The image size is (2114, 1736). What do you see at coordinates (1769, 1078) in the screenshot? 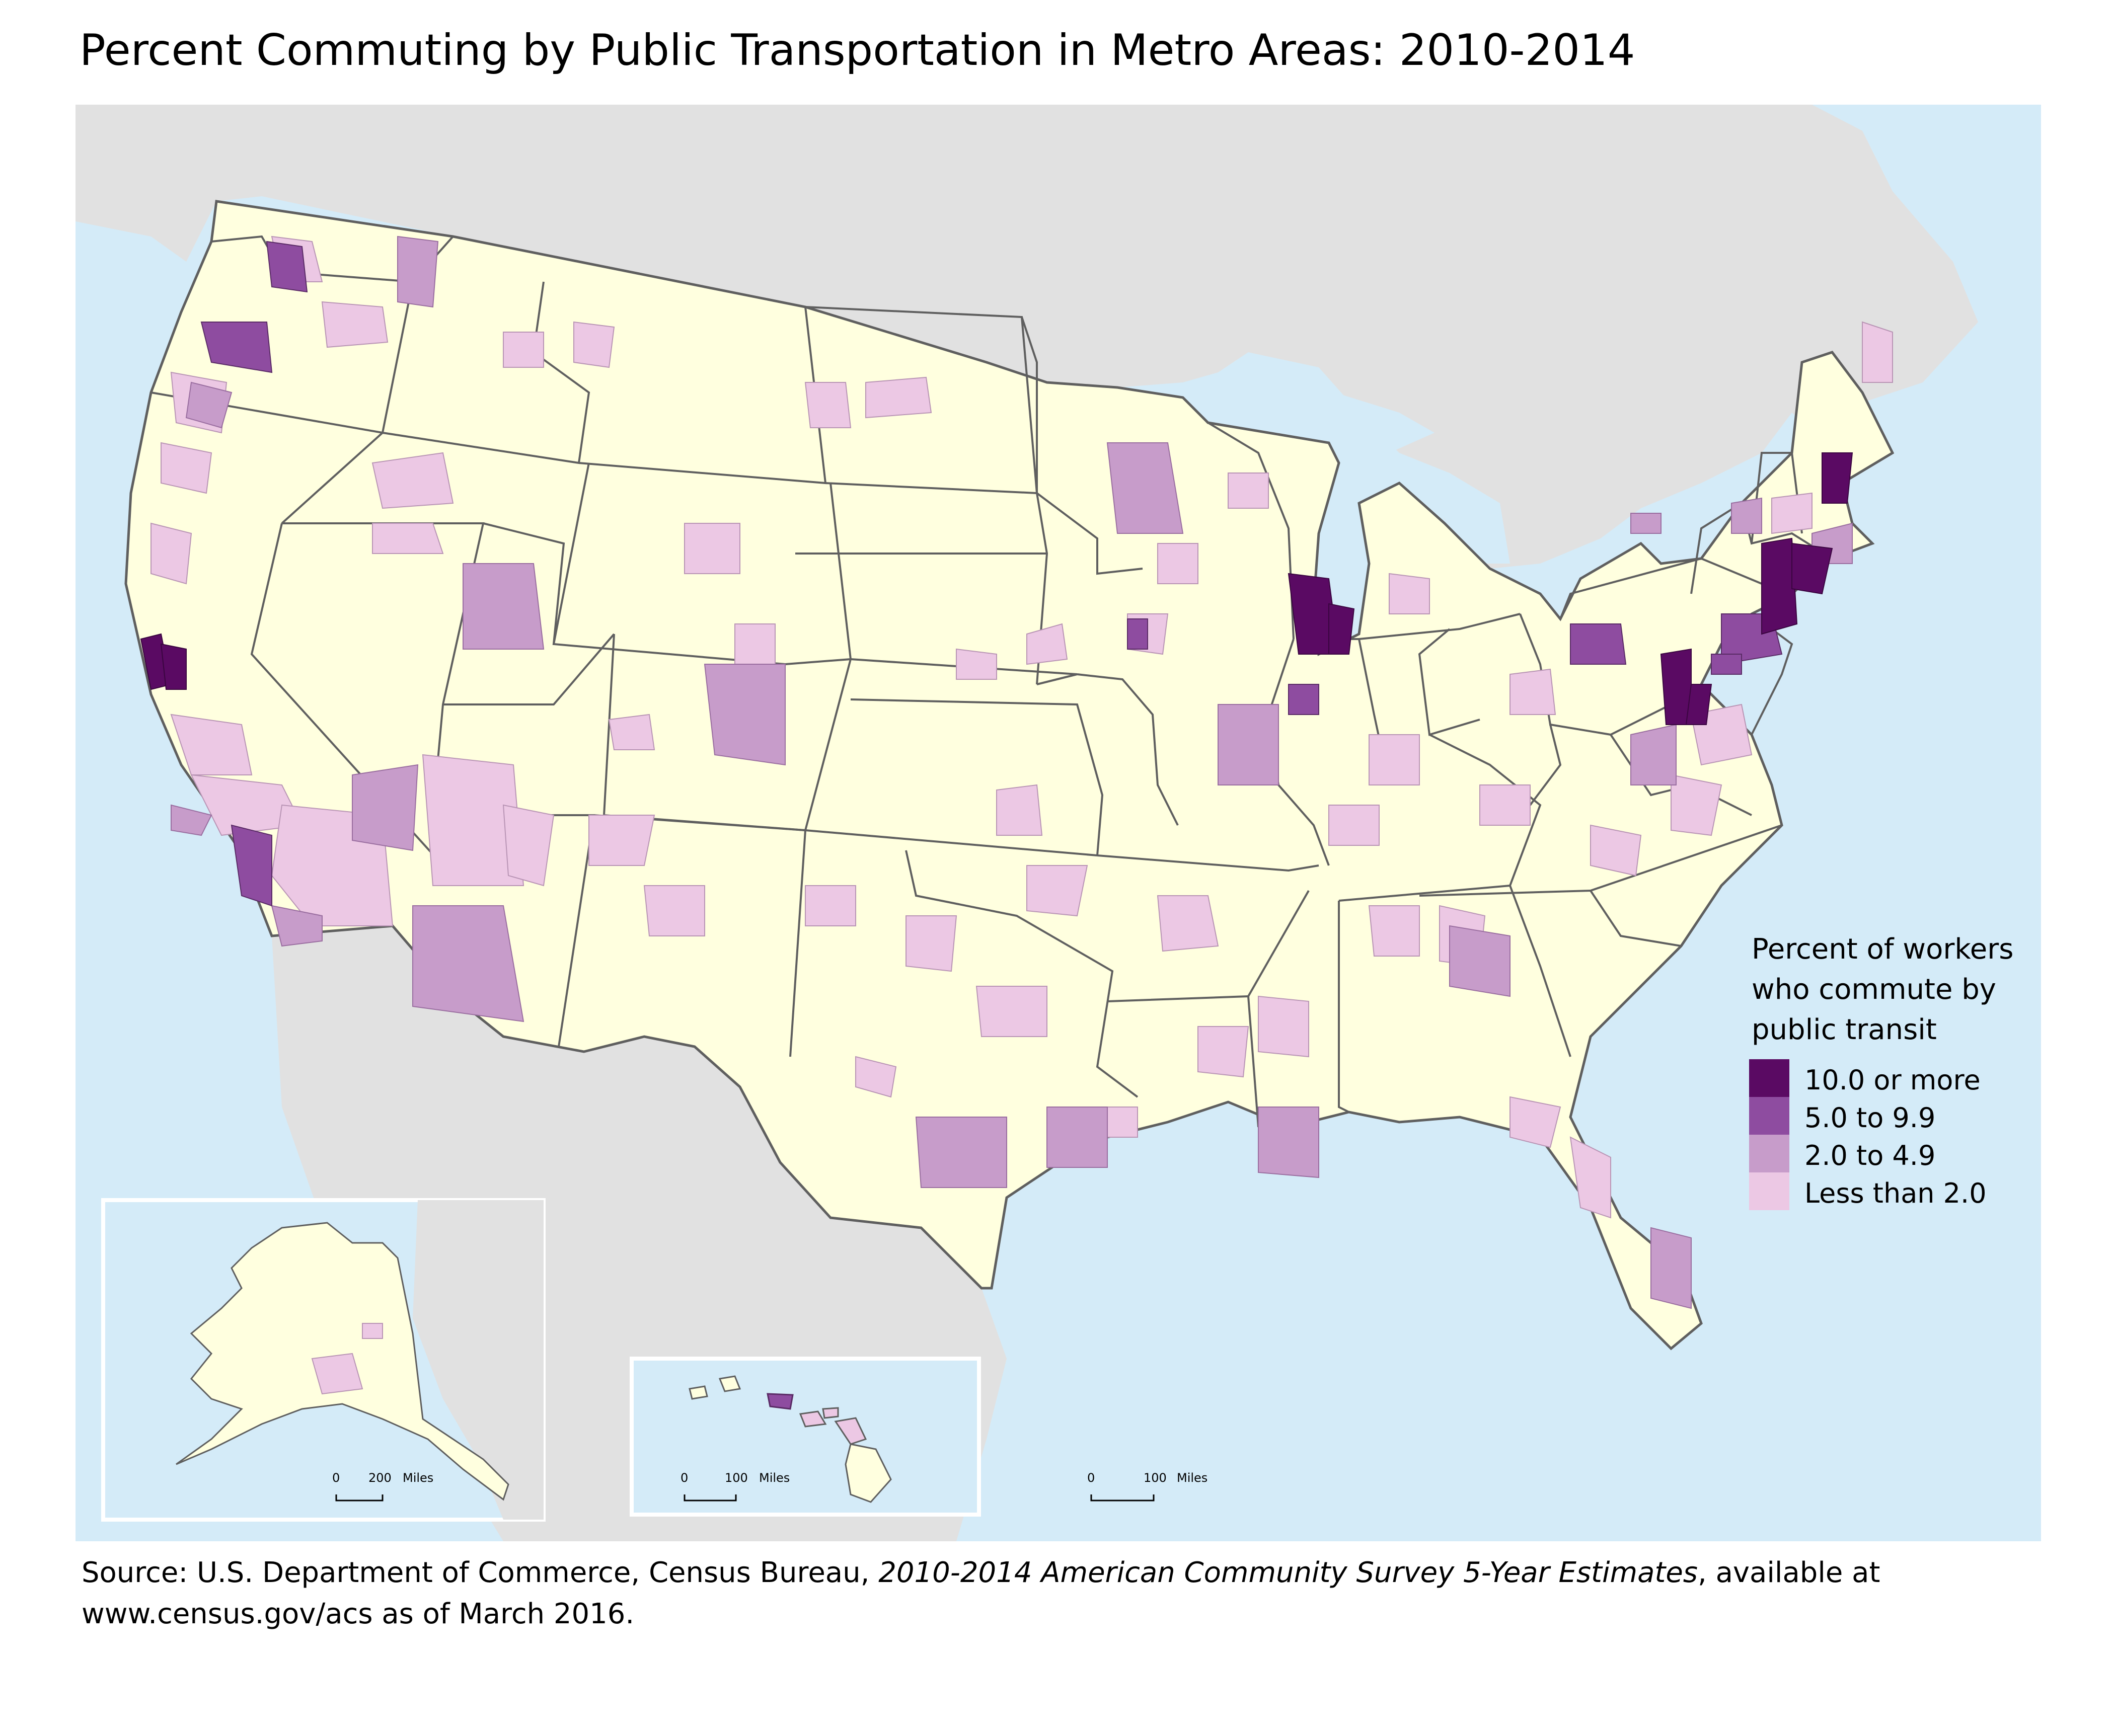
I see `legend-swatch-10-or-more` at bounding box center [1769, 1078].